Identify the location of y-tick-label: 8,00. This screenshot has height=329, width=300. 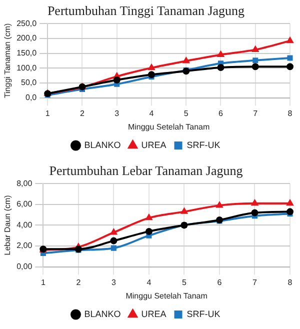
(24, 183).